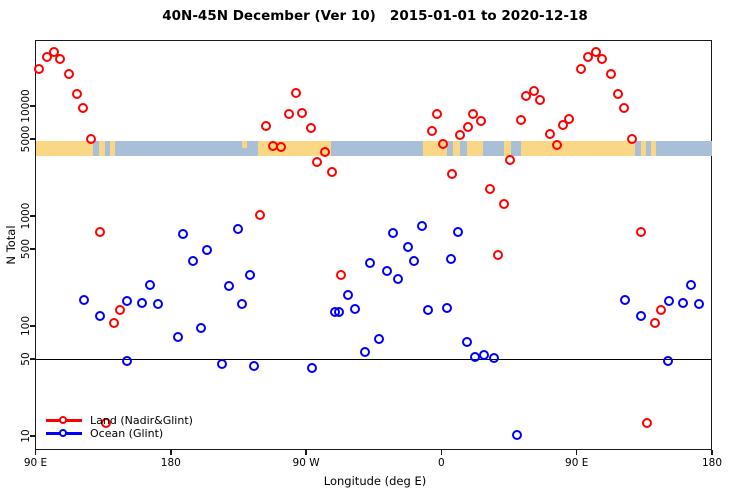 The image size is (750, 500). What do you see at coordinates (306, 463) in the screenshot?
I see `x-tick-label: 90 W` at bounding box center [306, 463].